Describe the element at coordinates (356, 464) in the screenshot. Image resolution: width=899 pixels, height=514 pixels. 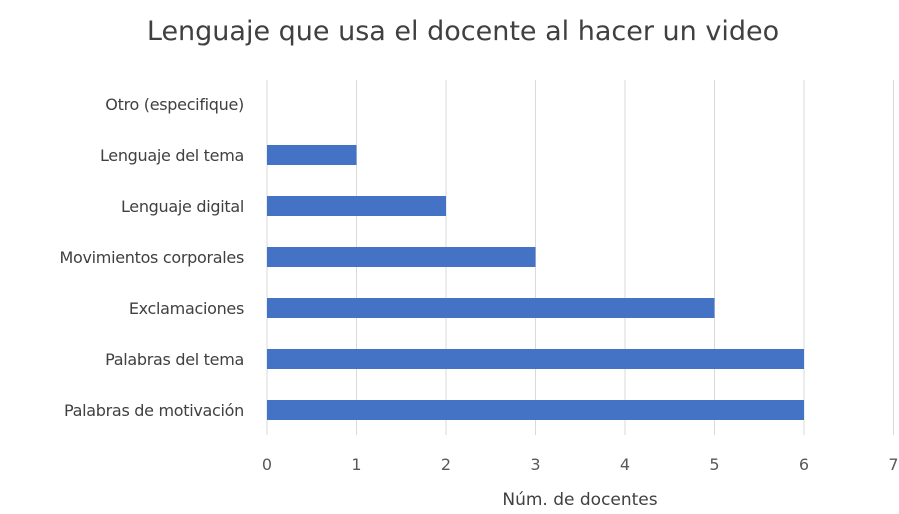
I see `x-tick-label: 1` at that location.